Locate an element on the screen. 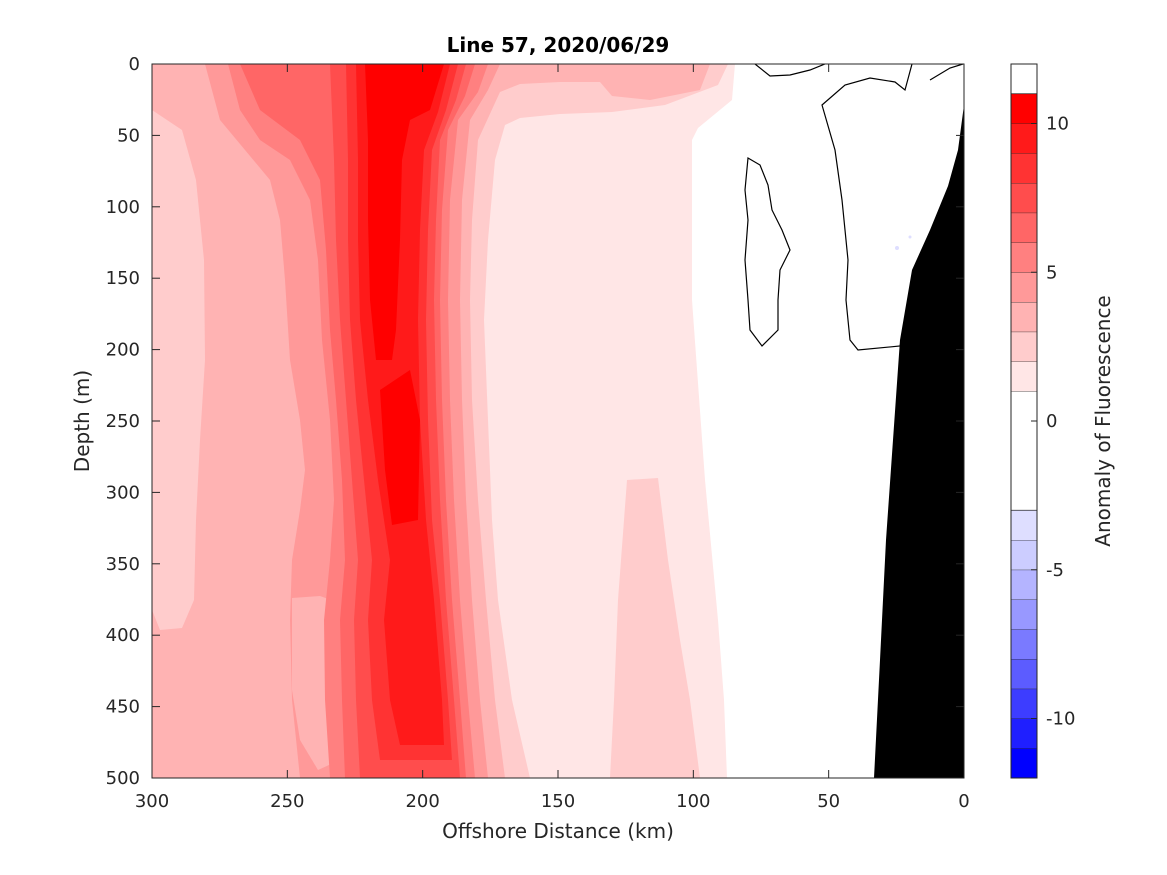 This screenshot has width=1167, height=875. colorbar is located at coordinates (1024, 435).